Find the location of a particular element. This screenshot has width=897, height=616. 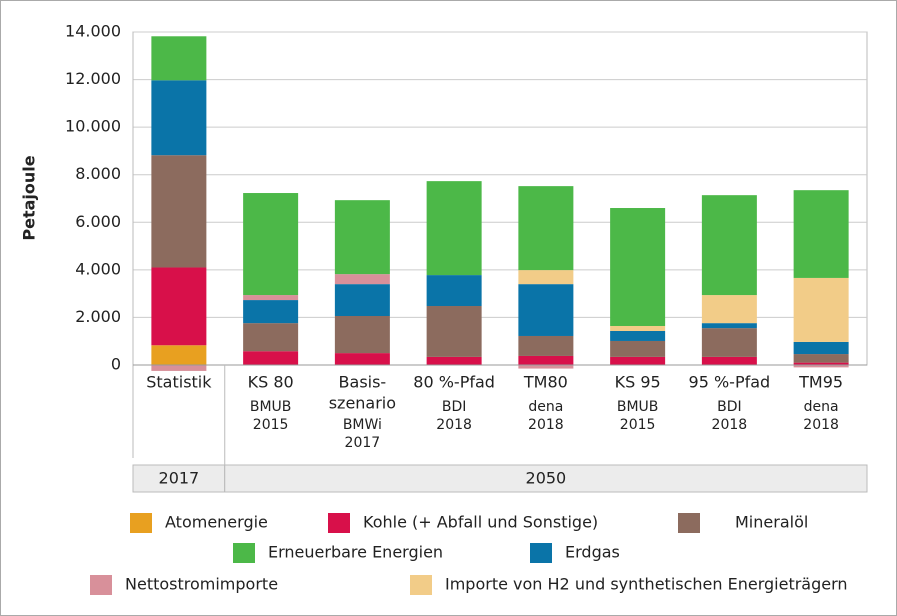

group-label: 2017 is located at coordinates (179, 478).